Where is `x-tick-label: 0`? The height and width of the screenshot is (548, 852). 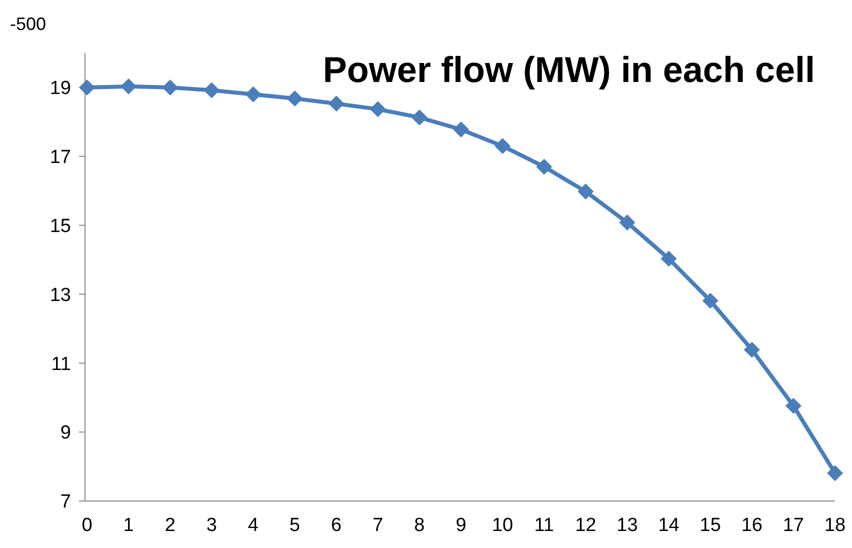 x-tick-label: 0 is located at coordinates (87, 525).